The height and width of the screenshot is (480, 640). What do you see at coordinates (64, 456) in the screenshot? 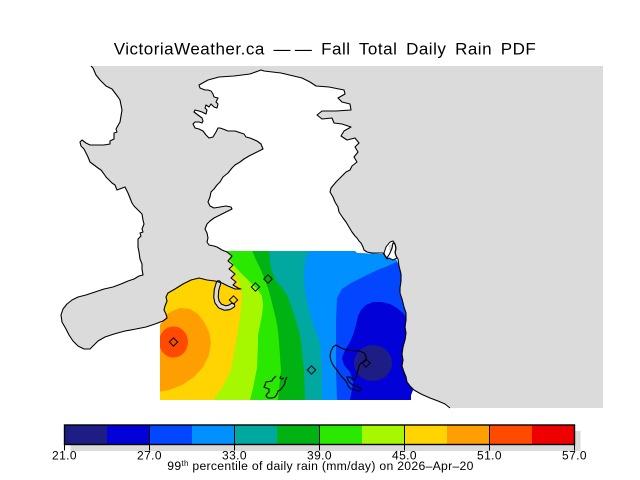
I see `svg-text: 21.0` at bounding box center [64, 456].